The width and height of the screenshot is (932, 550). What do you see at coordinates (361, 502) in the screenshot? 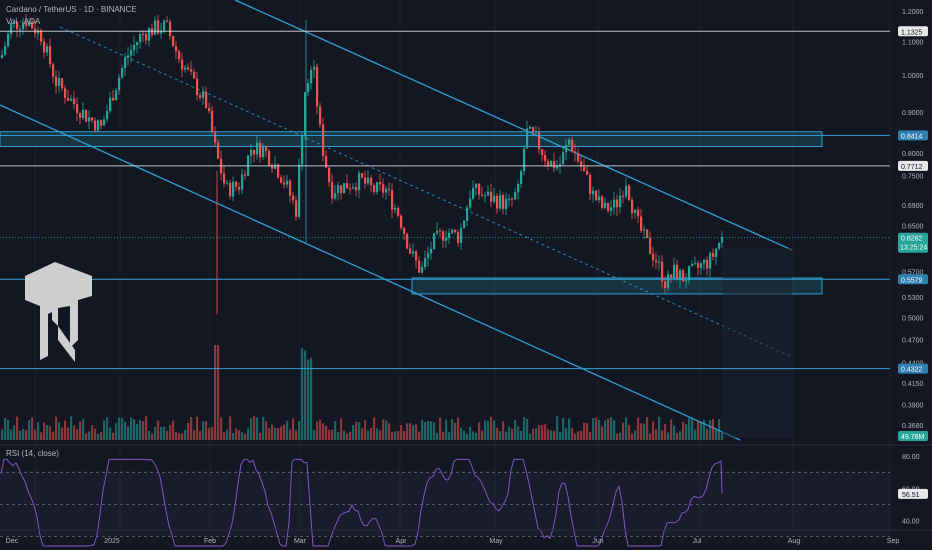
I see `rsi-line` at bounding box center [361, 502].